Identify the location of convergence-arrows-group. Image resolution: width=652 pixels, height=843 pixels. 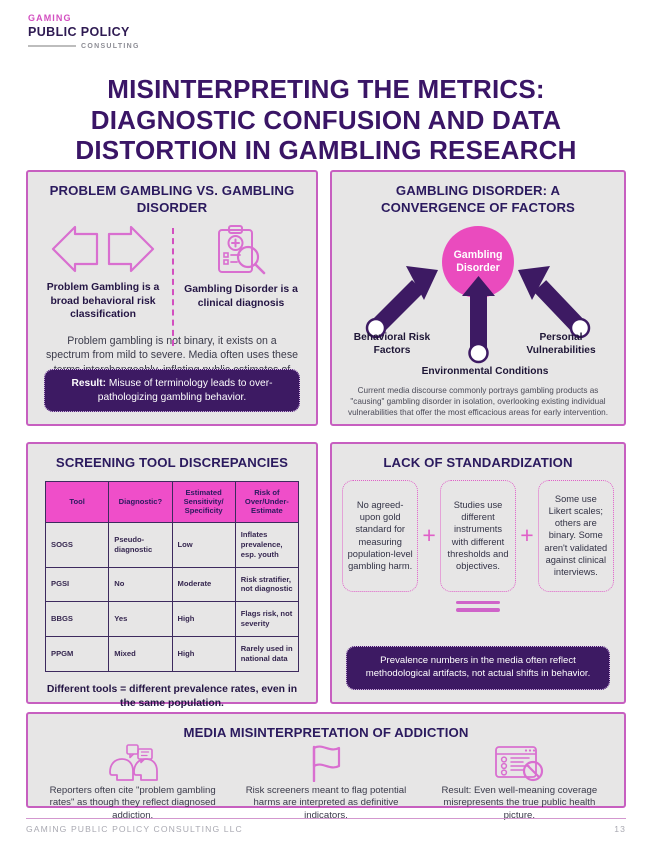
(478, 315).